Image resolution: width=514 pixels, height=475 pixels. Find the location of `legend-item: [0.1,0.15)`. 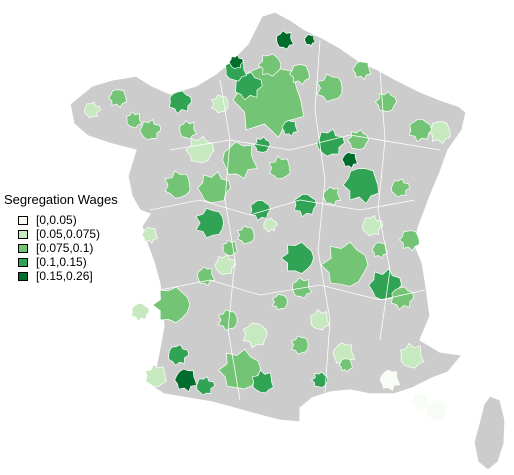

legend-item: [0.1,0.15) is located at coordinates (68, 262).